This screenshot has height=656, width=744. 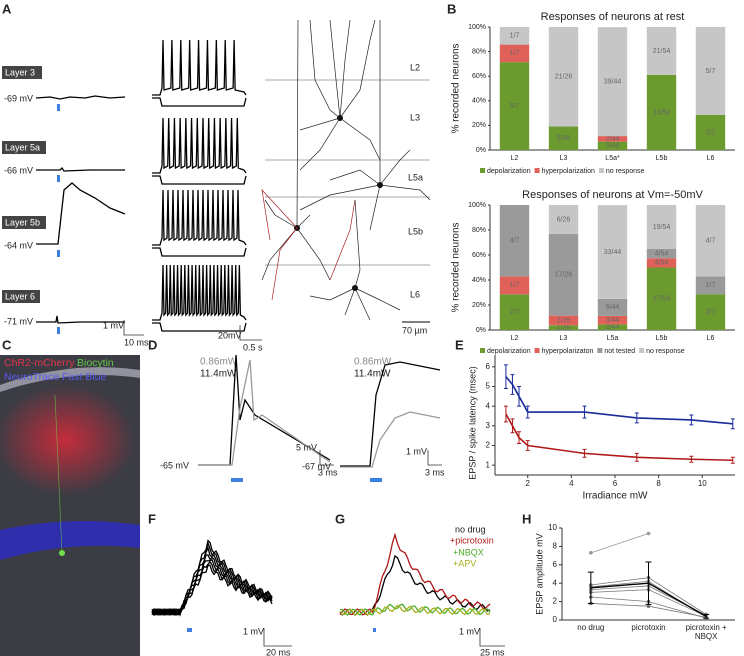 What do you see at coordinates (136, 342) in the screenshot?
I see `scale-label: 10 ms` at bounding box center [136, 342].